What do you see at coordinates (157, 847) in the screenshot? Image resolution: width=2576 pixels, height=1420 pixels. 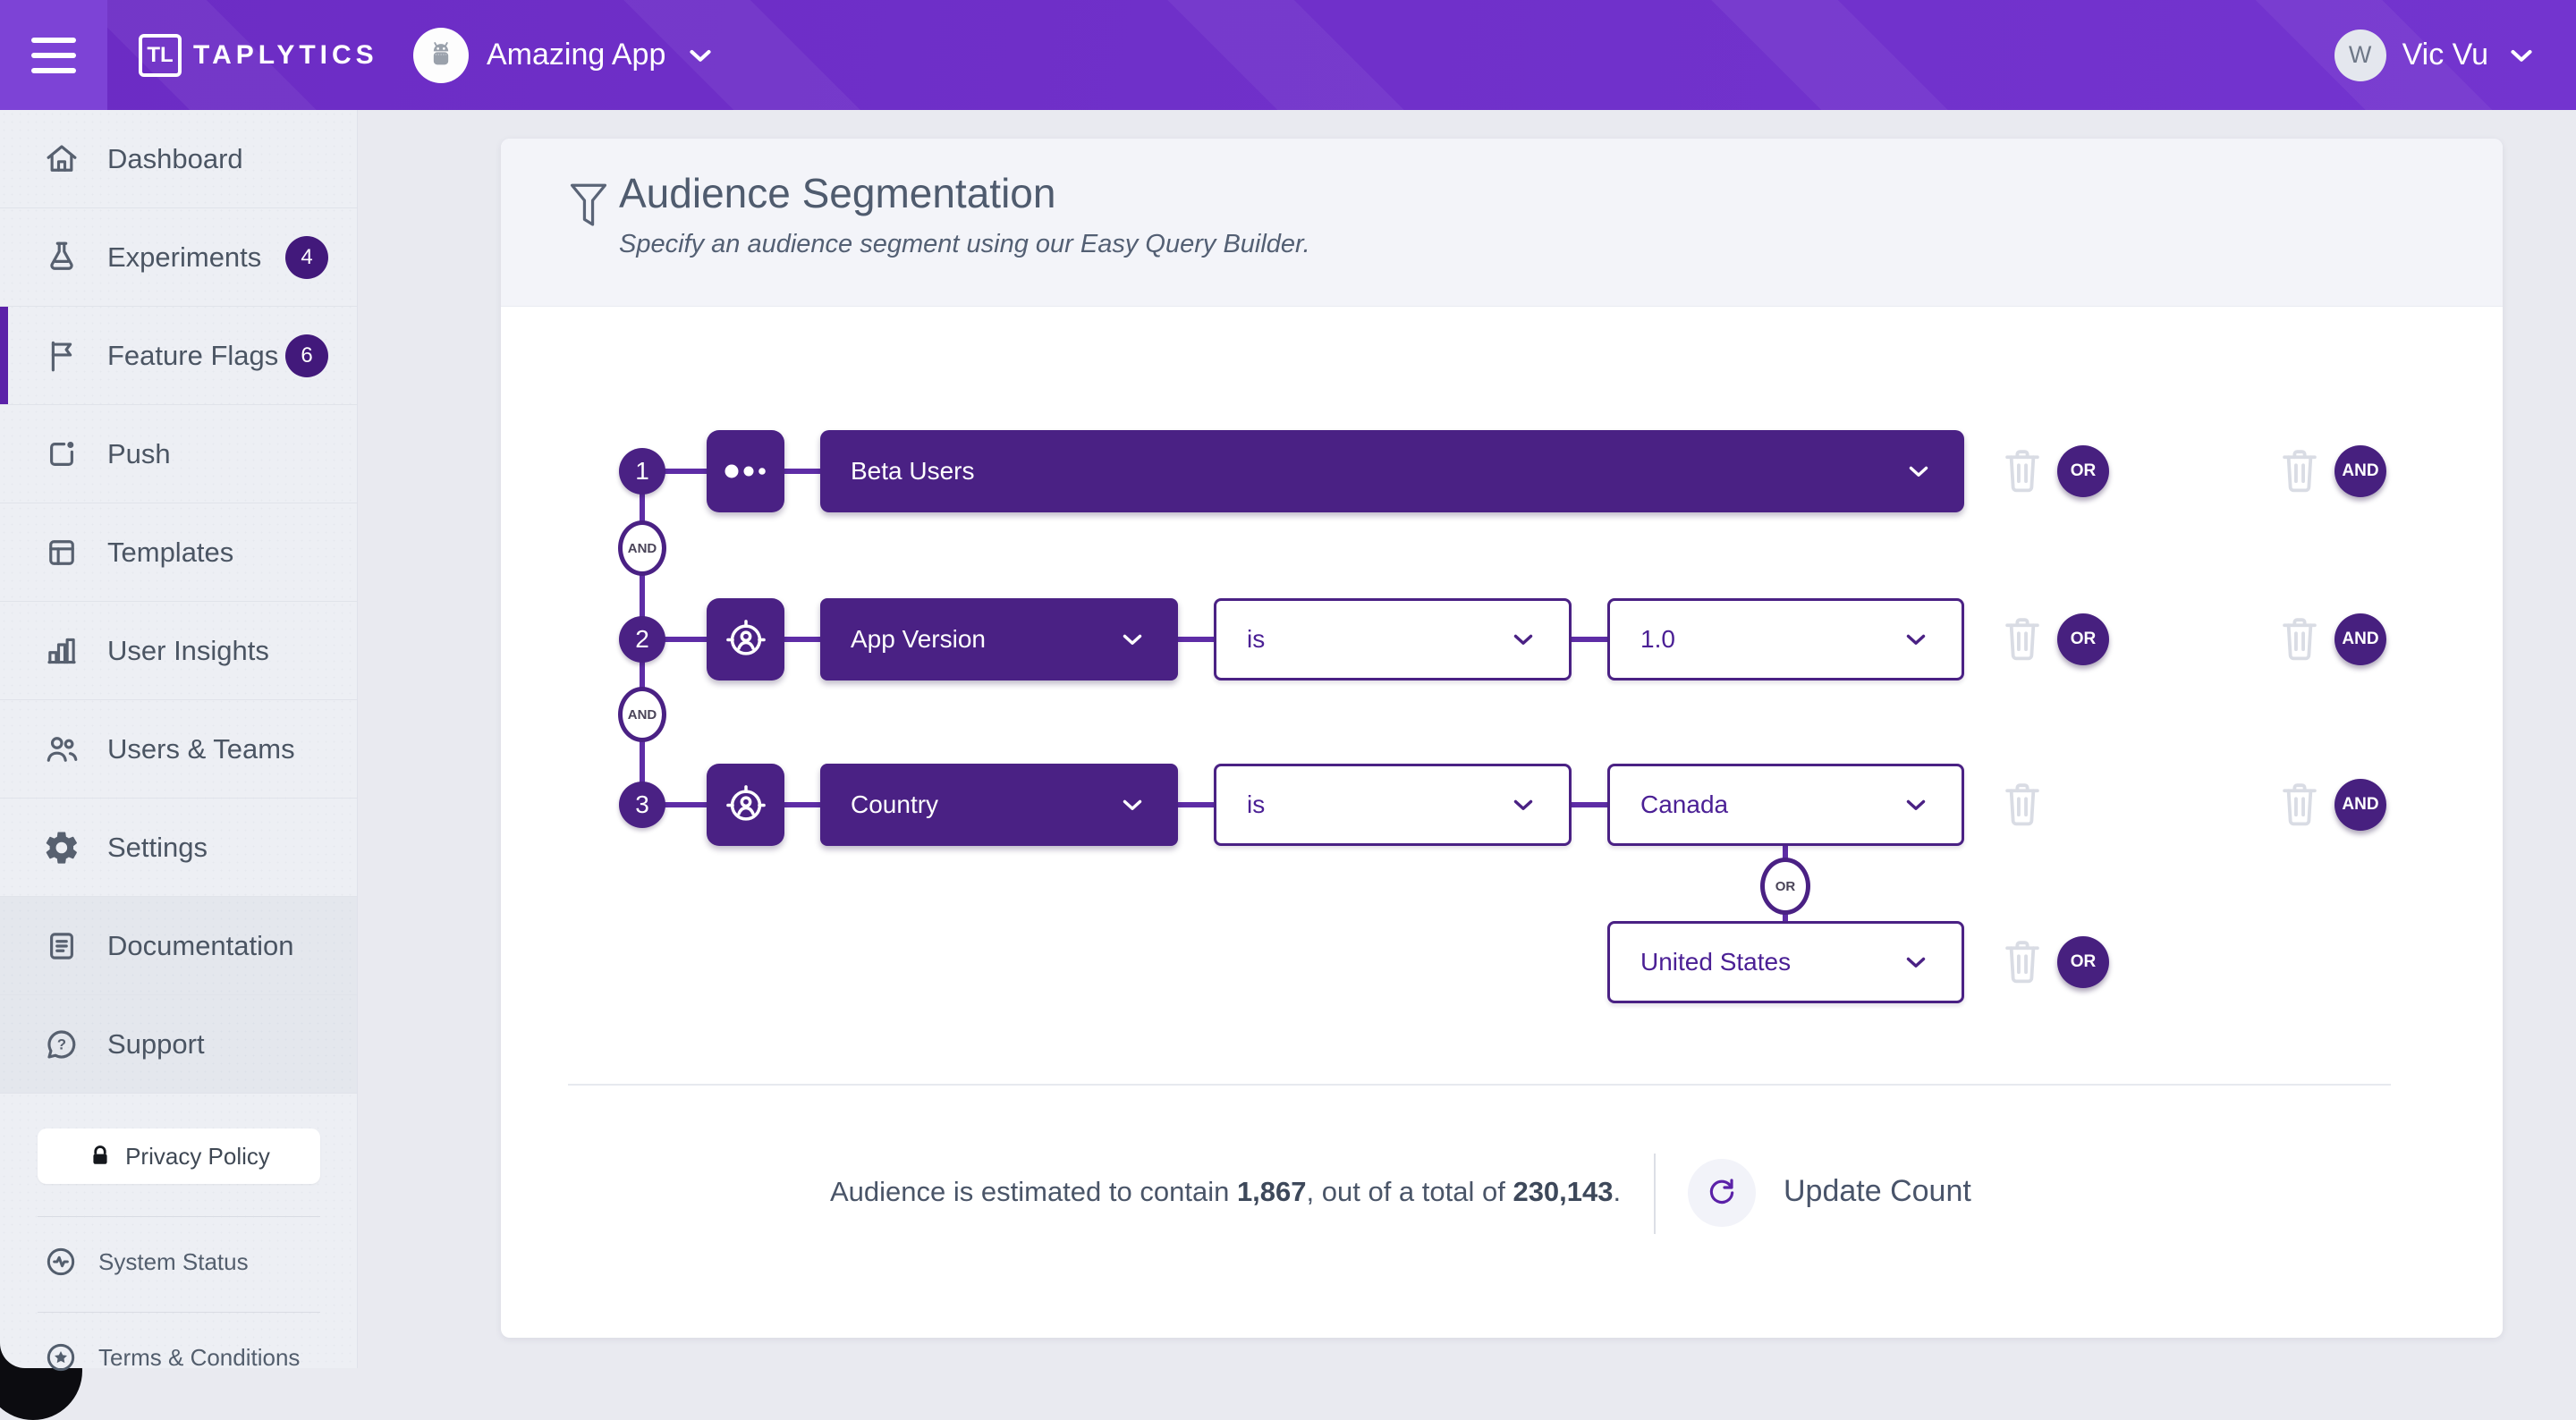 I see `sidebar-item-label: Settings` at bounding box center [157, 847].